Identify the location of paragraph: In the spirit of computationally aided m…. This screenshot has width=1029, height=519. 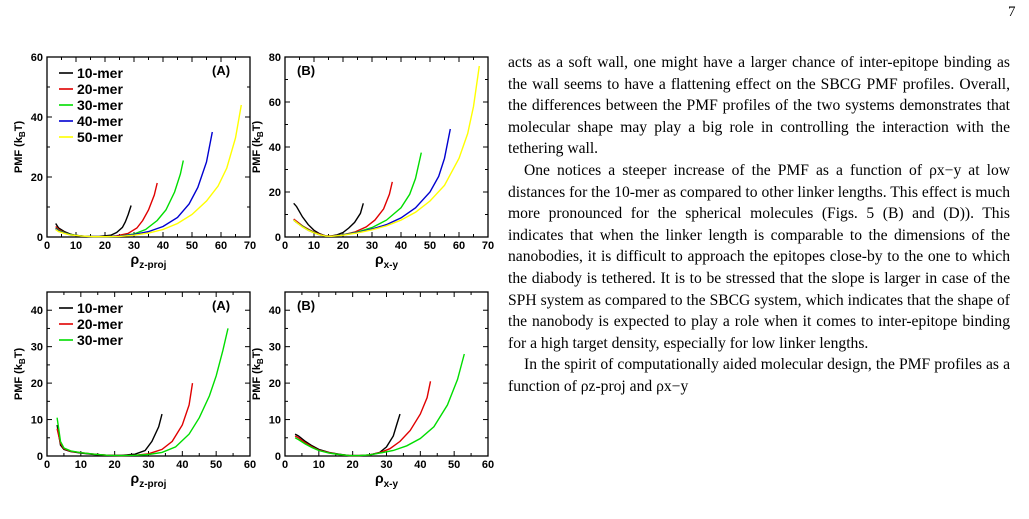
(759, 375).